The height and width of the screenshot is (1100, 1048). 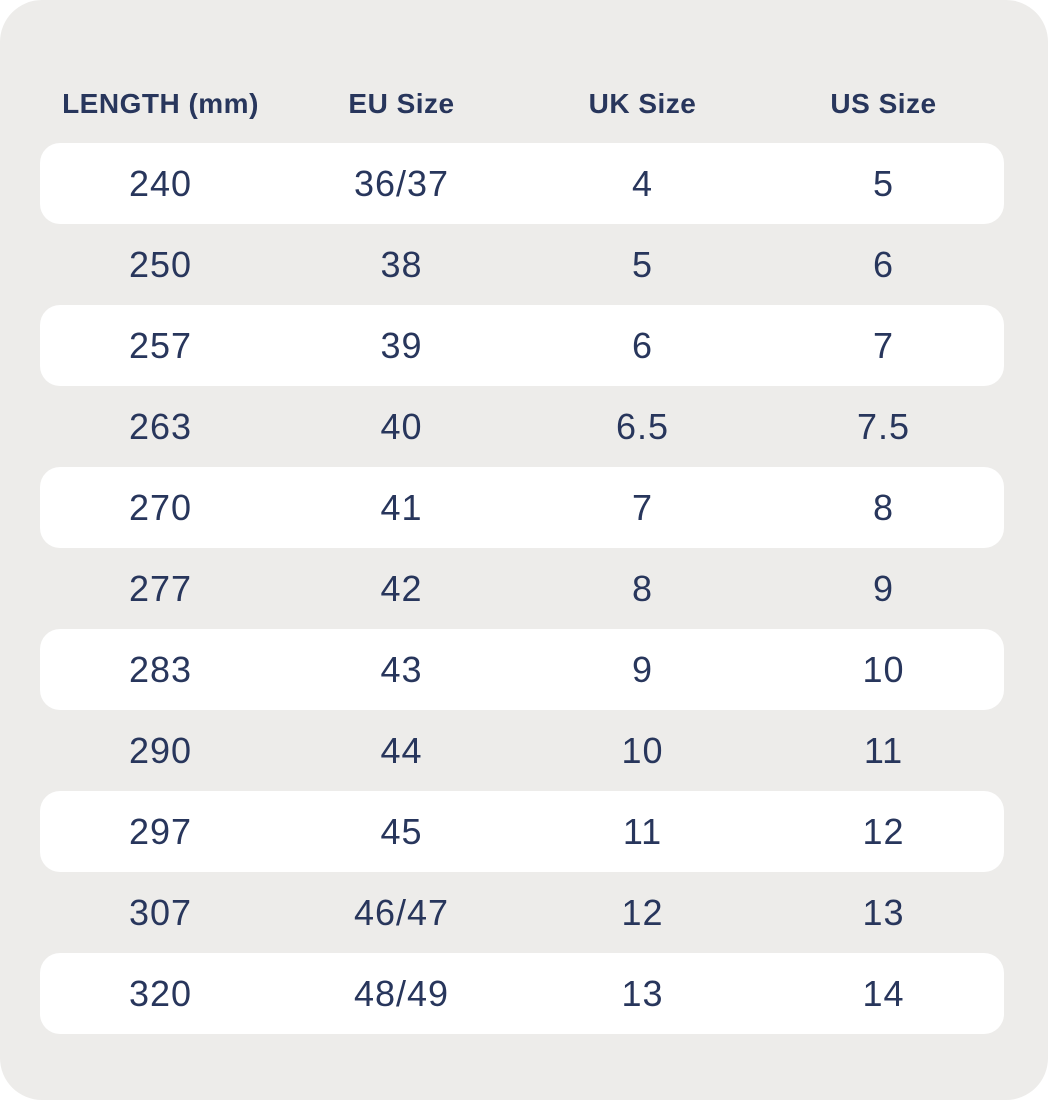 What do you see at coordinates (160, 345) in the screenshot?
I see `cell-length-mm: 257` at bounding box center [160, 345].